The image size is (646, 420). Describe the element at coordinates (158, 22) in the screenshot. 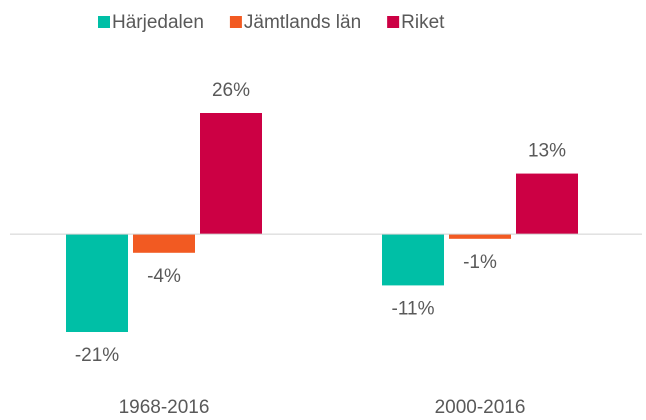

I see `legend-label: Härjedalen` at that location.